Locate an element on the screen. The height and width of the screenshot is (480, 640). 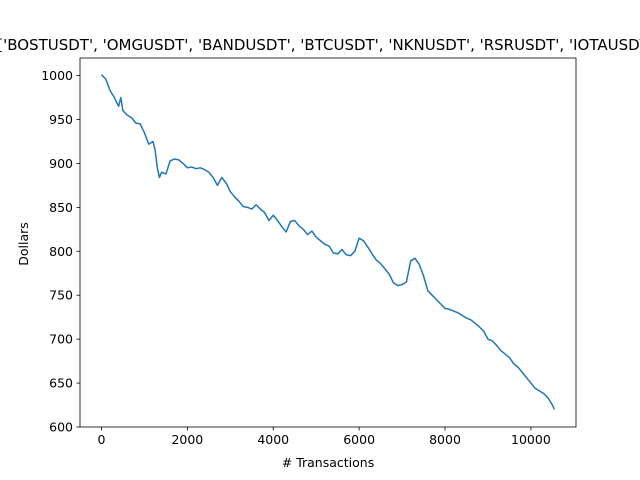
y-axis-label: Dollars is located at coordinates (23, 244).